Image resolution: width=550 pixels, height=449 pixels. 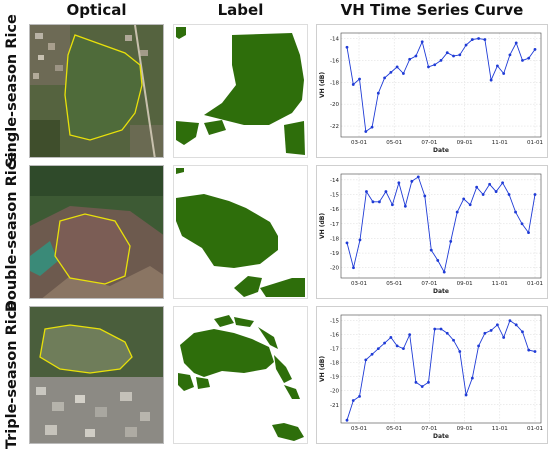 I want to click on row-label-single-season-text: Single-season Rice, so click(x=12, y=91).